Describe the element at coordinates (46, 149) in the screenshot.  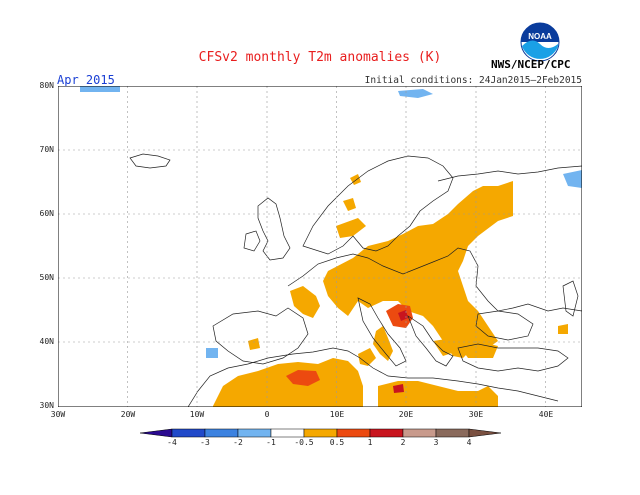
I see `lat-label-70n: 70N` at that location.